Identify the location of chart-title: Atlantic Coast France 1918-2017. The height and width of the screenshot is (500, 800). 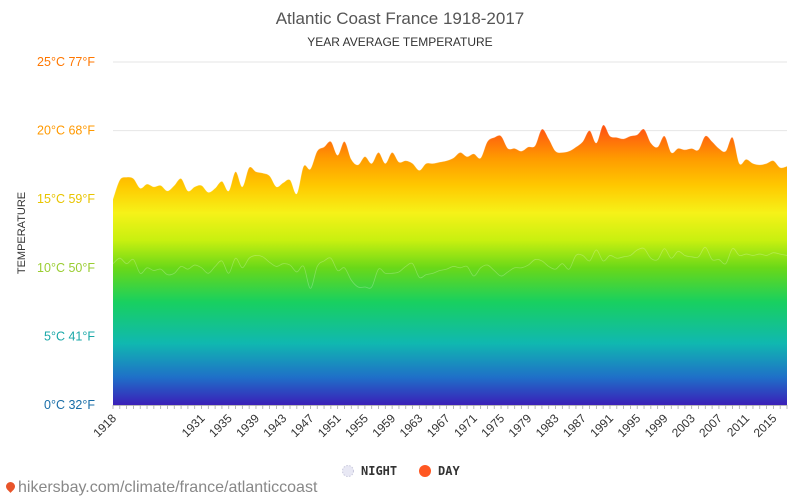
(400, 18).